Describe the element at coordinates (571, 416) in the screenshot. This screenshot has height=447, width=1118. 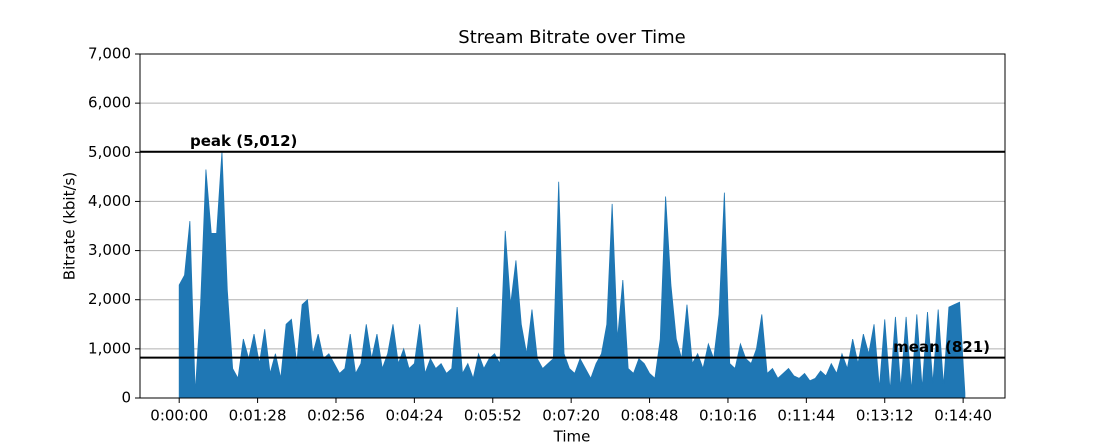
I see `x-tick-label: 0:07:20` at that location.